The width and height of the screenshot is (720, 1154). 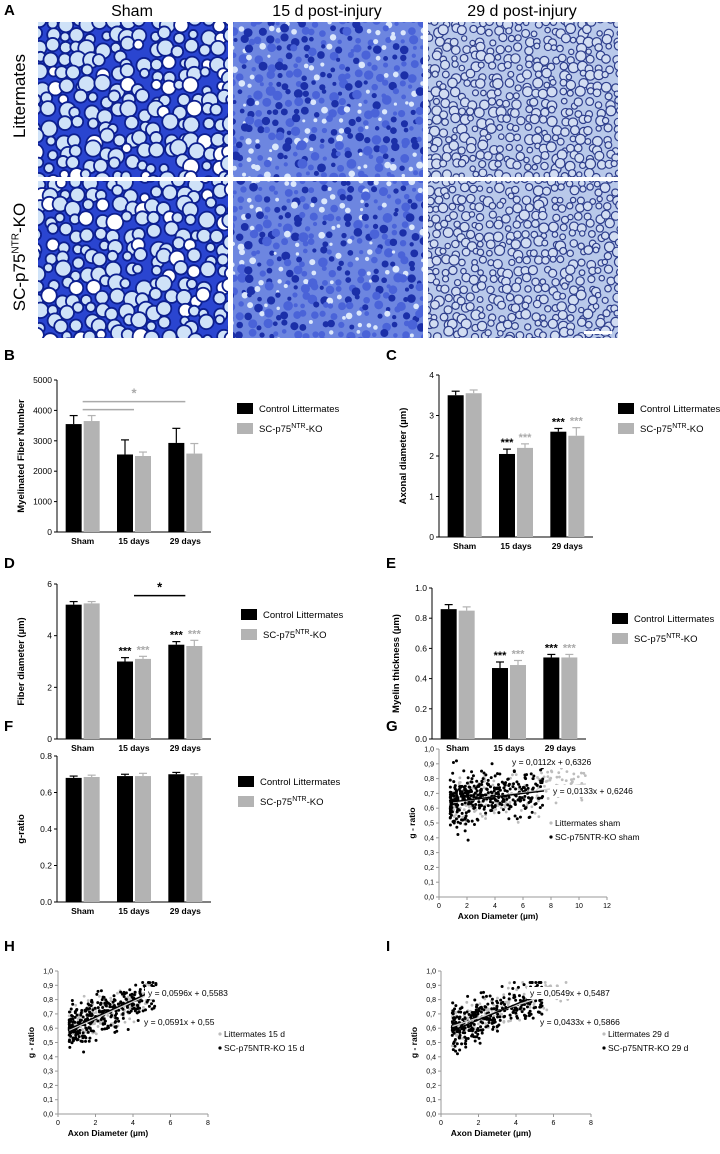 I want to click on y-axis-label: Myelinated Fiber Number, so click(x=21, y=456).